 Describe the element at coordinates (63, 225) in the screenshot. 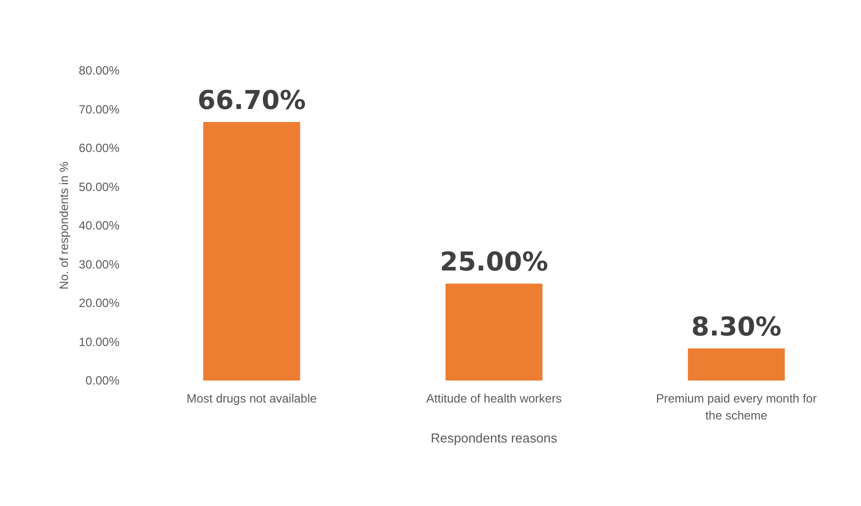

I see `y-axis-title: No. of respondents in %` at that location.